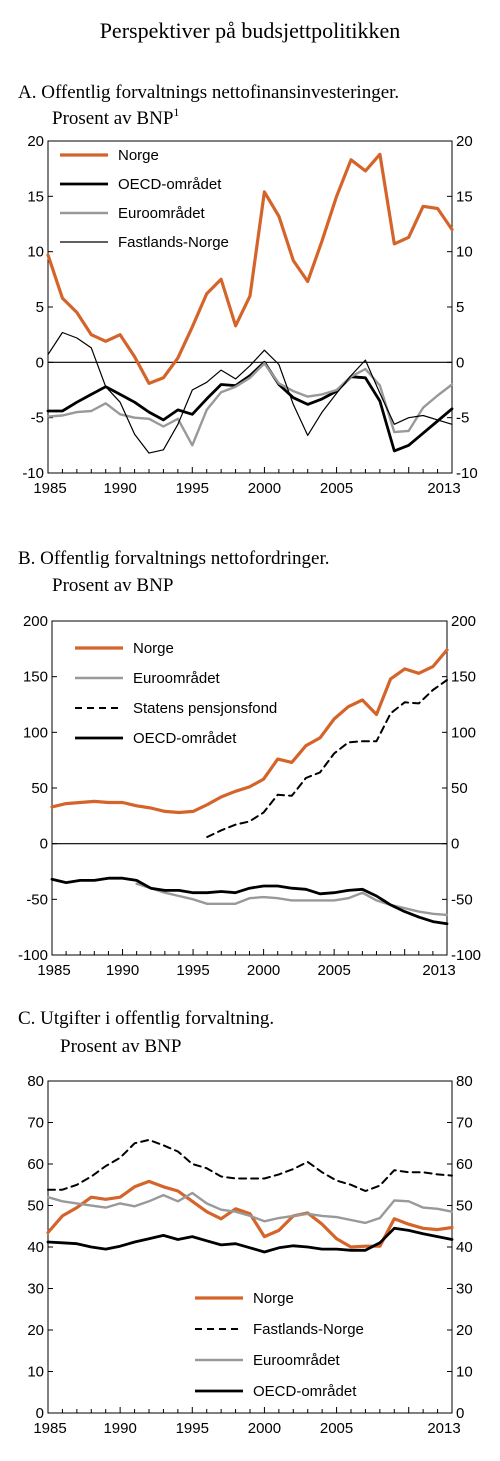  What do you see at coordinates (466, 955) in the screenshot?
I see `y-tick-label-right: -100` at bounding box center [466, 955].